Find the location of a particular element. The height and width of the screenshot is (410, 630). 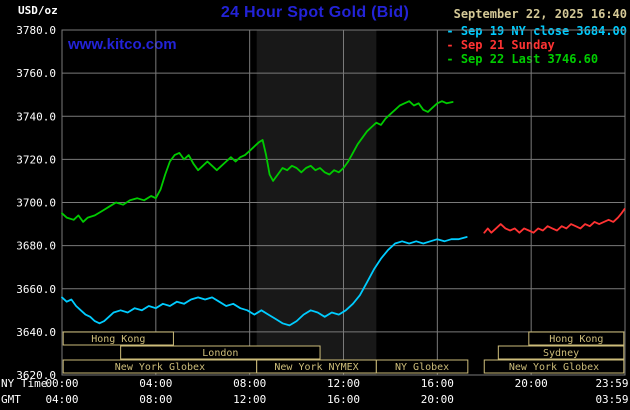

page-title: 24 Hour Spot Gold (Bid) is located at coordinates (315, 12).